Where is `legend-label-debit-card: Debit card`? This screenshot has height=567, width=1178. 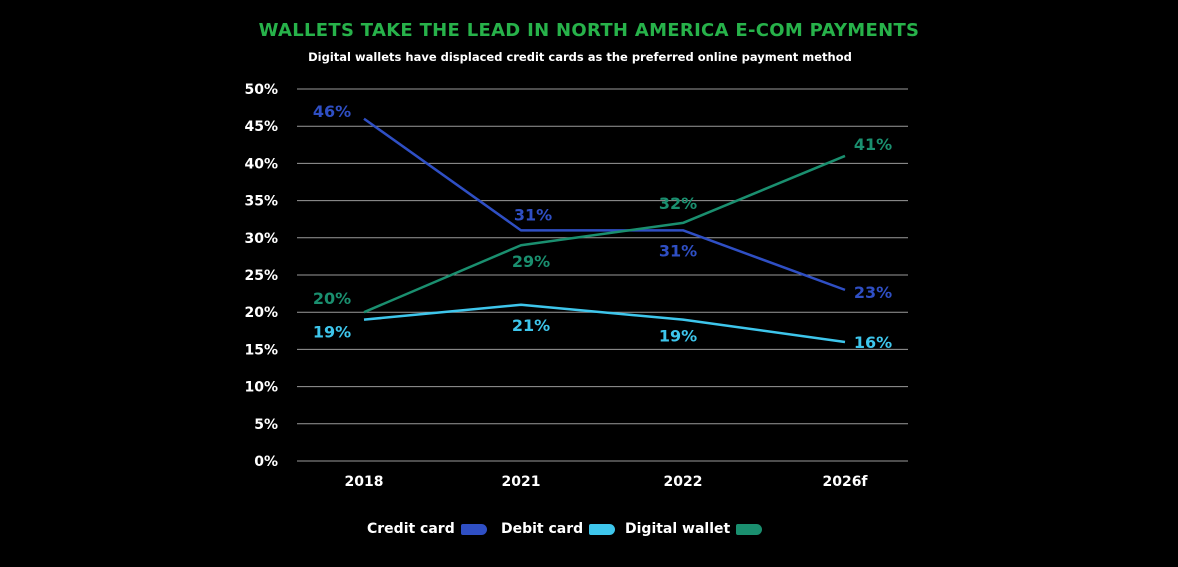 legend-label-debit-card: Debit card is located at coordinates (542, 529).